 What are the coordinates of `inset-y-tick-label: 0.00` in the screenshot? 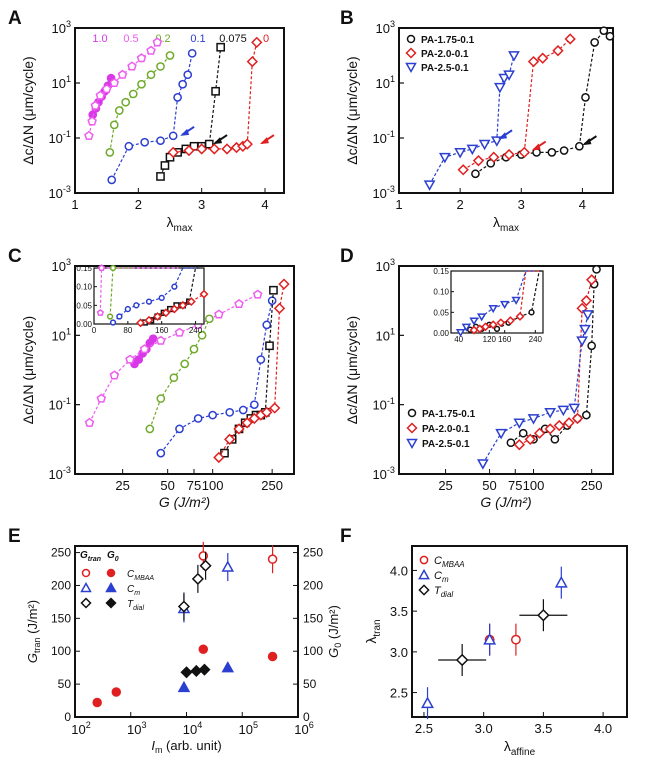 It's located at (441, 333).